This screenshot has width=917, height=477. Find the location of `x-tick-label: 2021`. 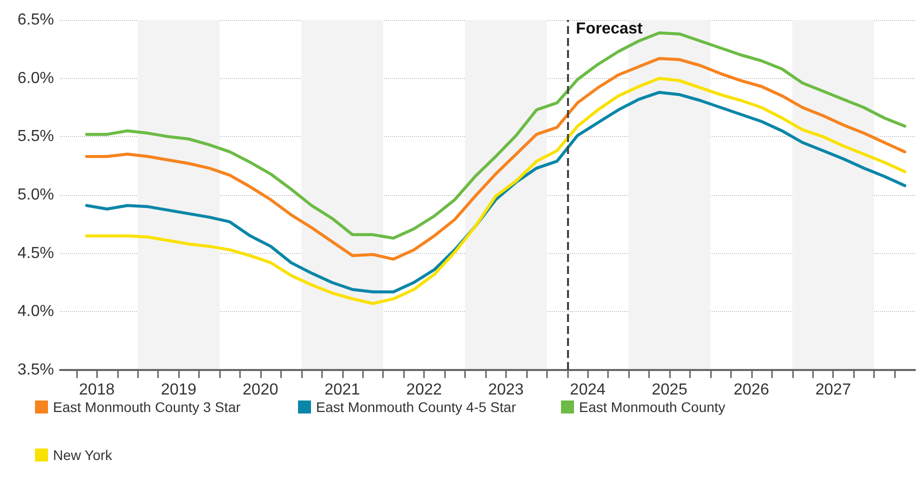

x-tick-label: 2021 is located at coordinates (342, 390).